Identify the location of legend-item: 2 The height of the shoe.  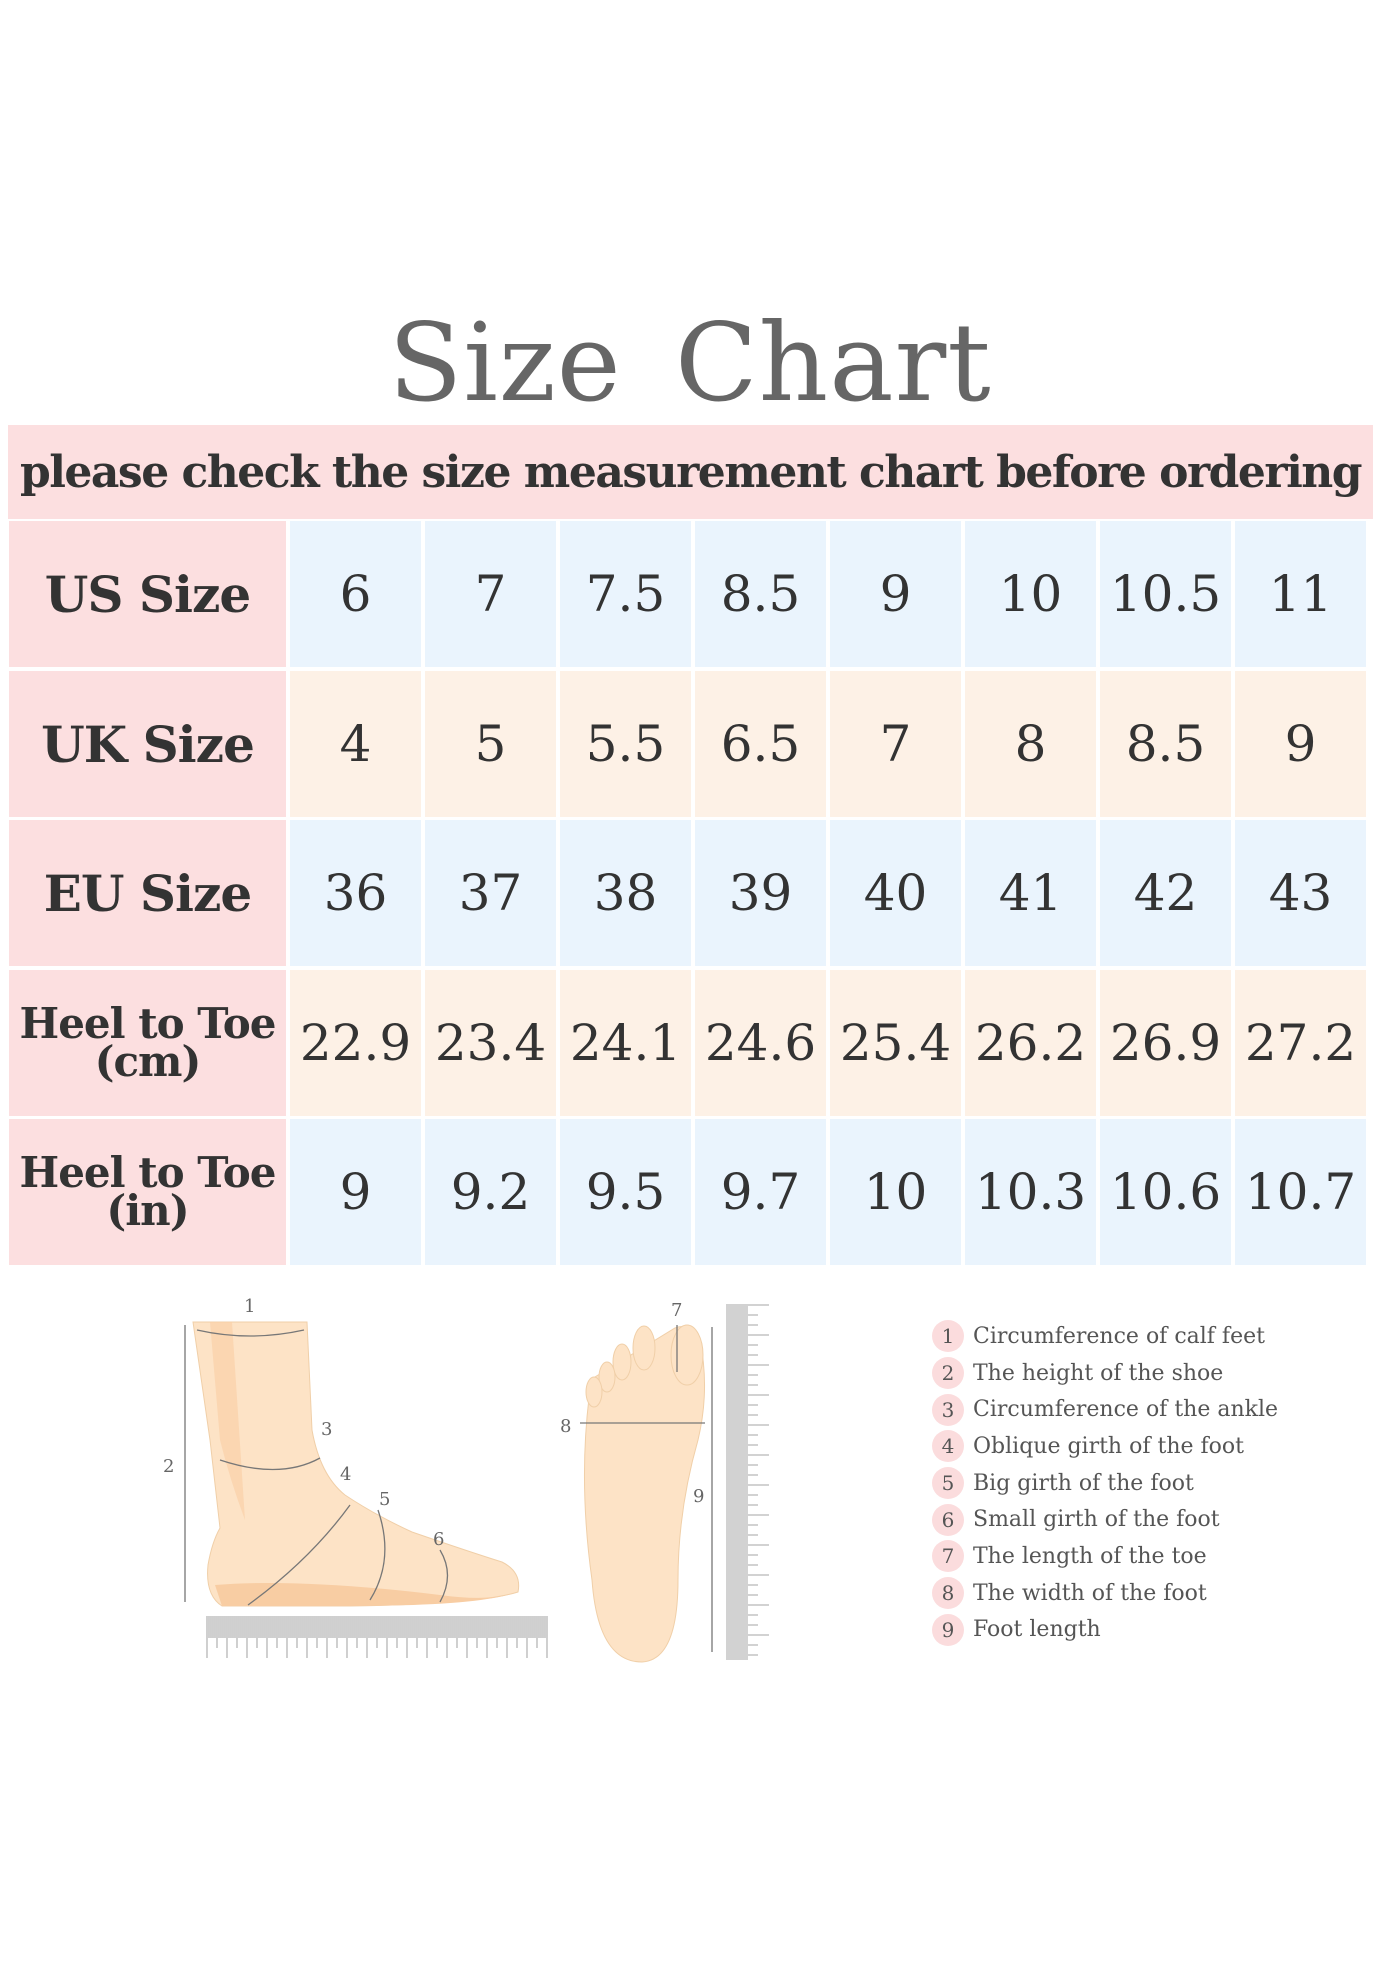
(1105, 1373).